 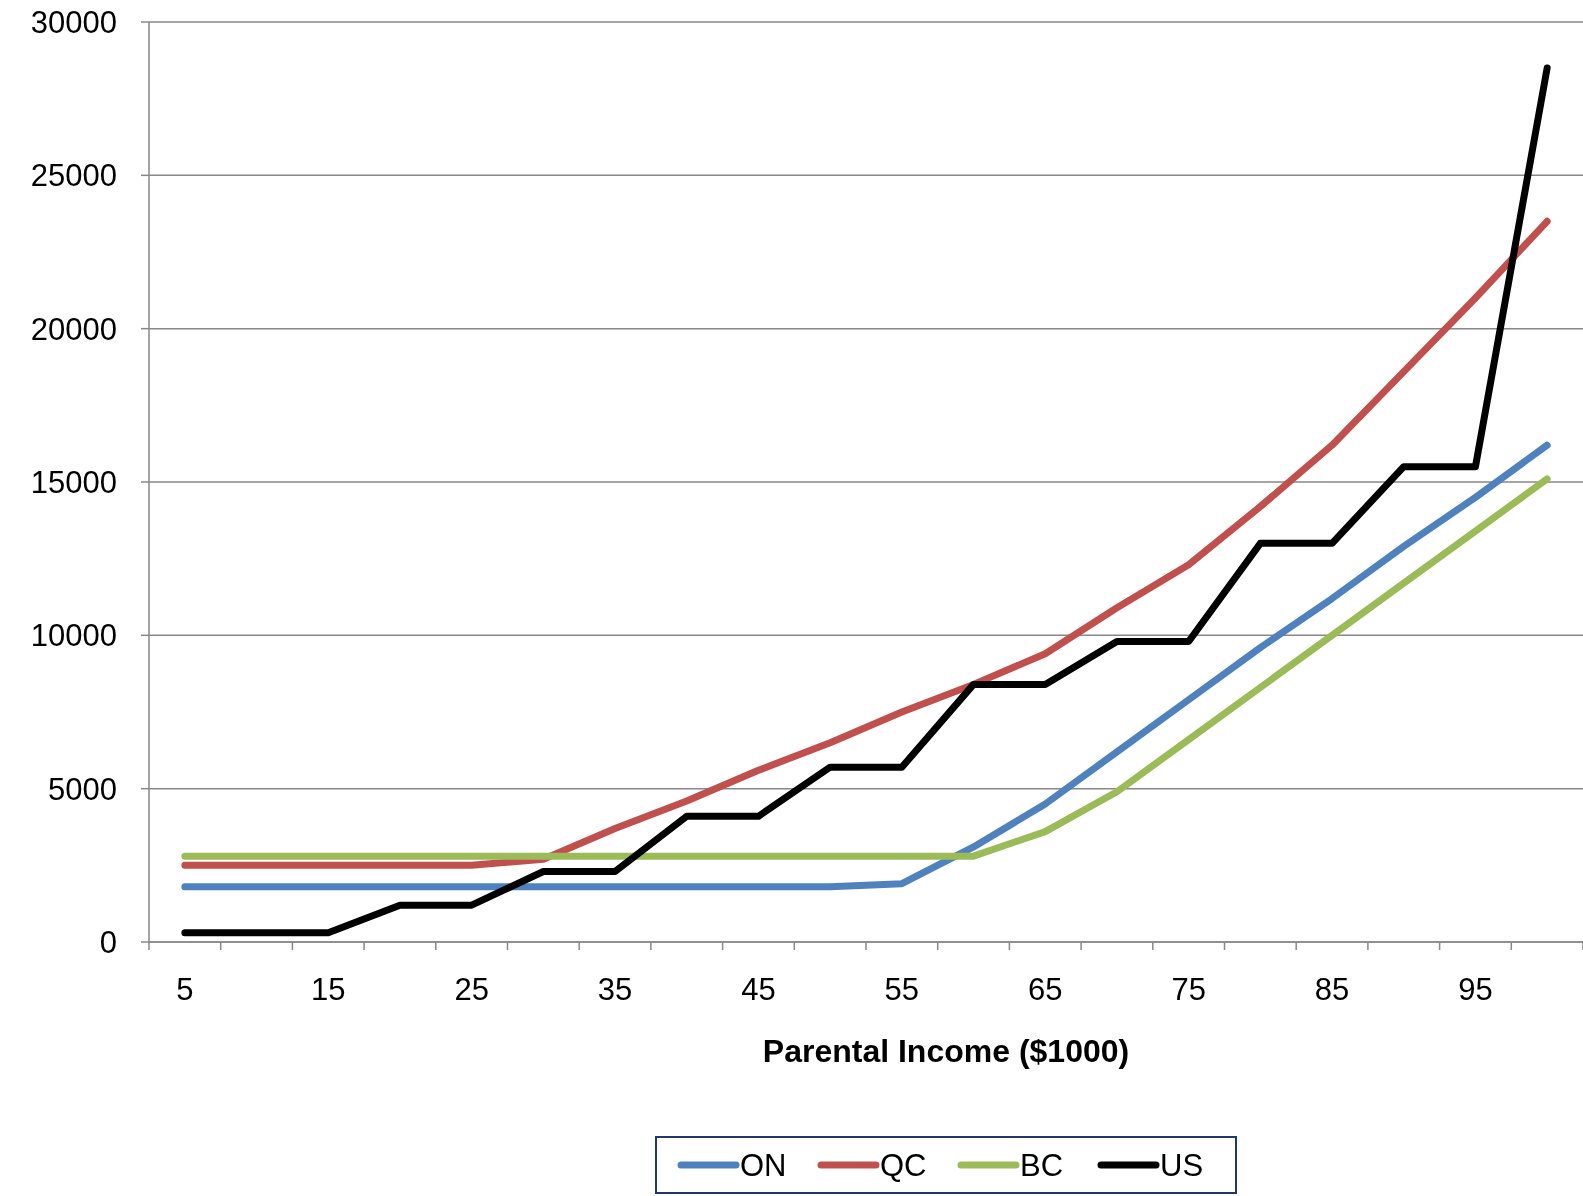 What do you see at coordinates (73, 329) in the screenshot?
I see `y-tick-label: 20000` at bounding box center [73, 329].